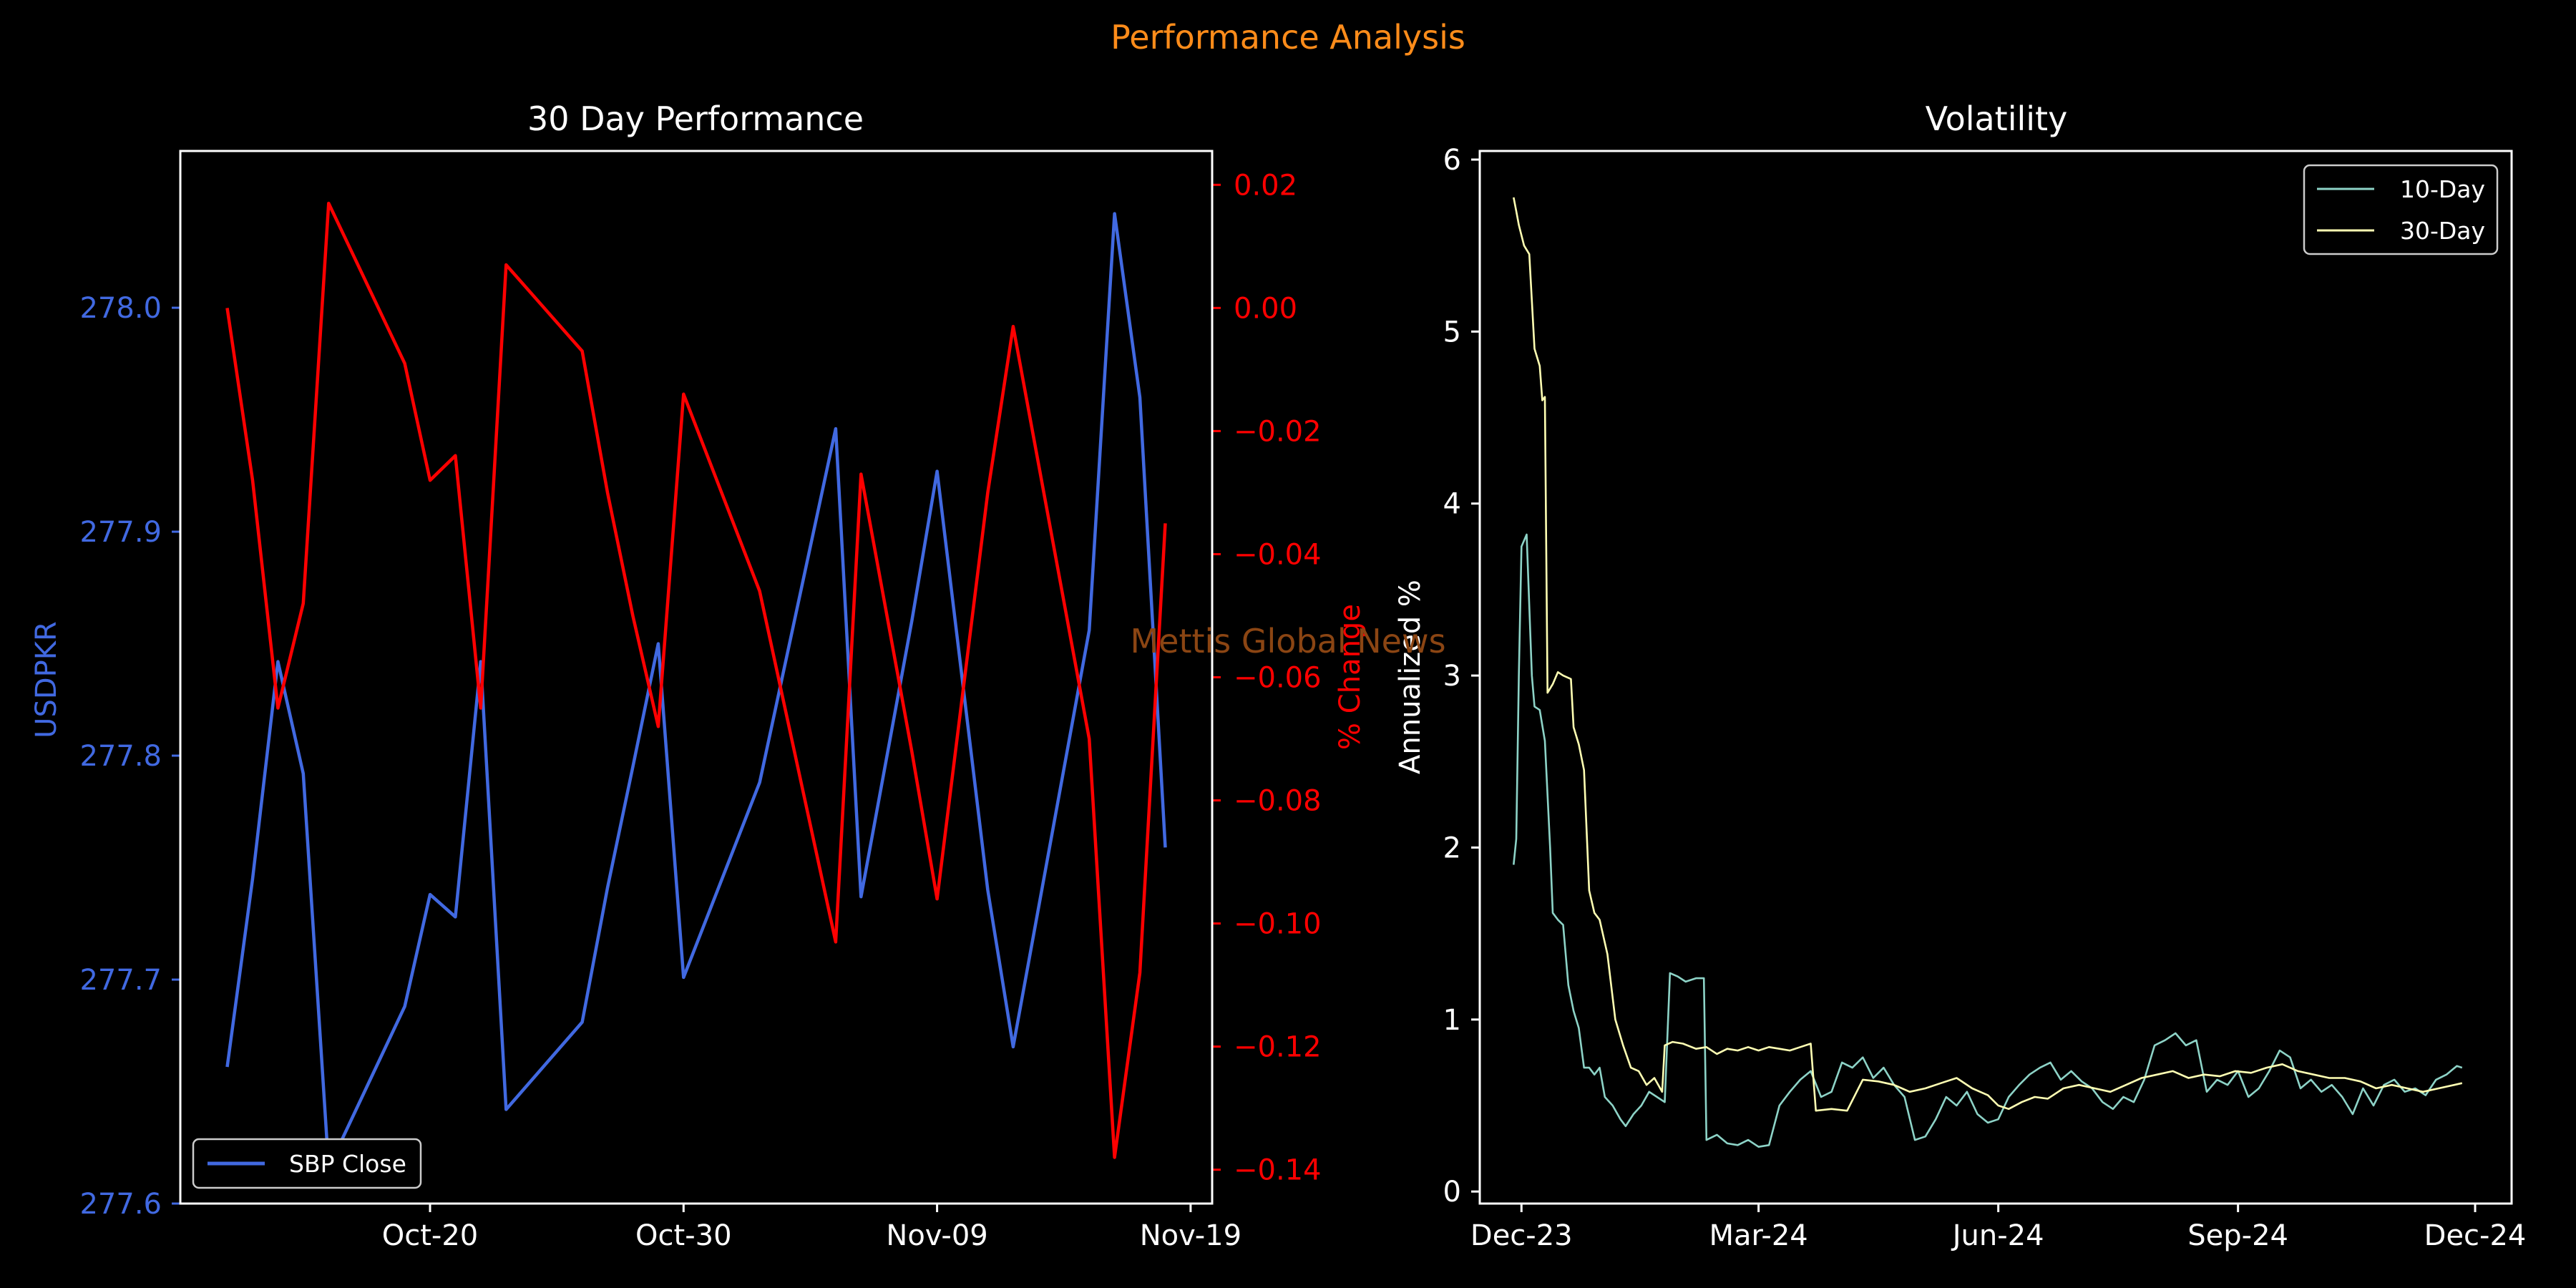 This screenshot has width=2576, height=1288. What do you see at coordinates (1452, 504) in the screenshot?
I see `volatility-y-tick-label: 4` at bounding box center [1452, 504].